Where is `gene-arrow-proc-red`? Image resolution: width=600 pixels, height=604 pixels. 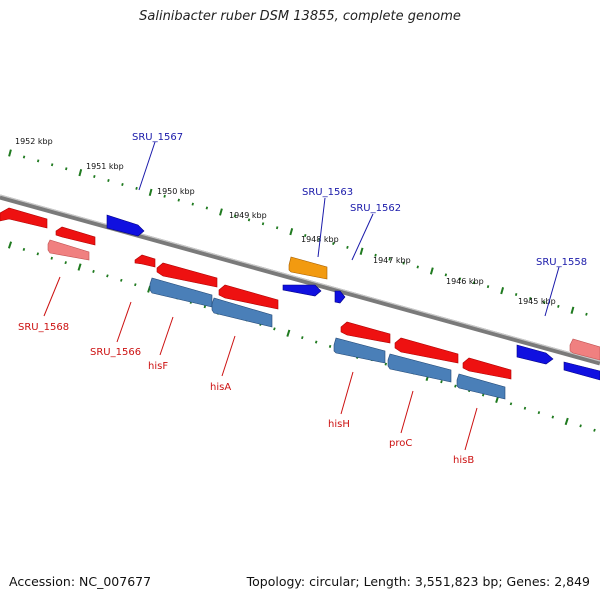 gene-arrow-proc-red is located at coordinates (426, 350).